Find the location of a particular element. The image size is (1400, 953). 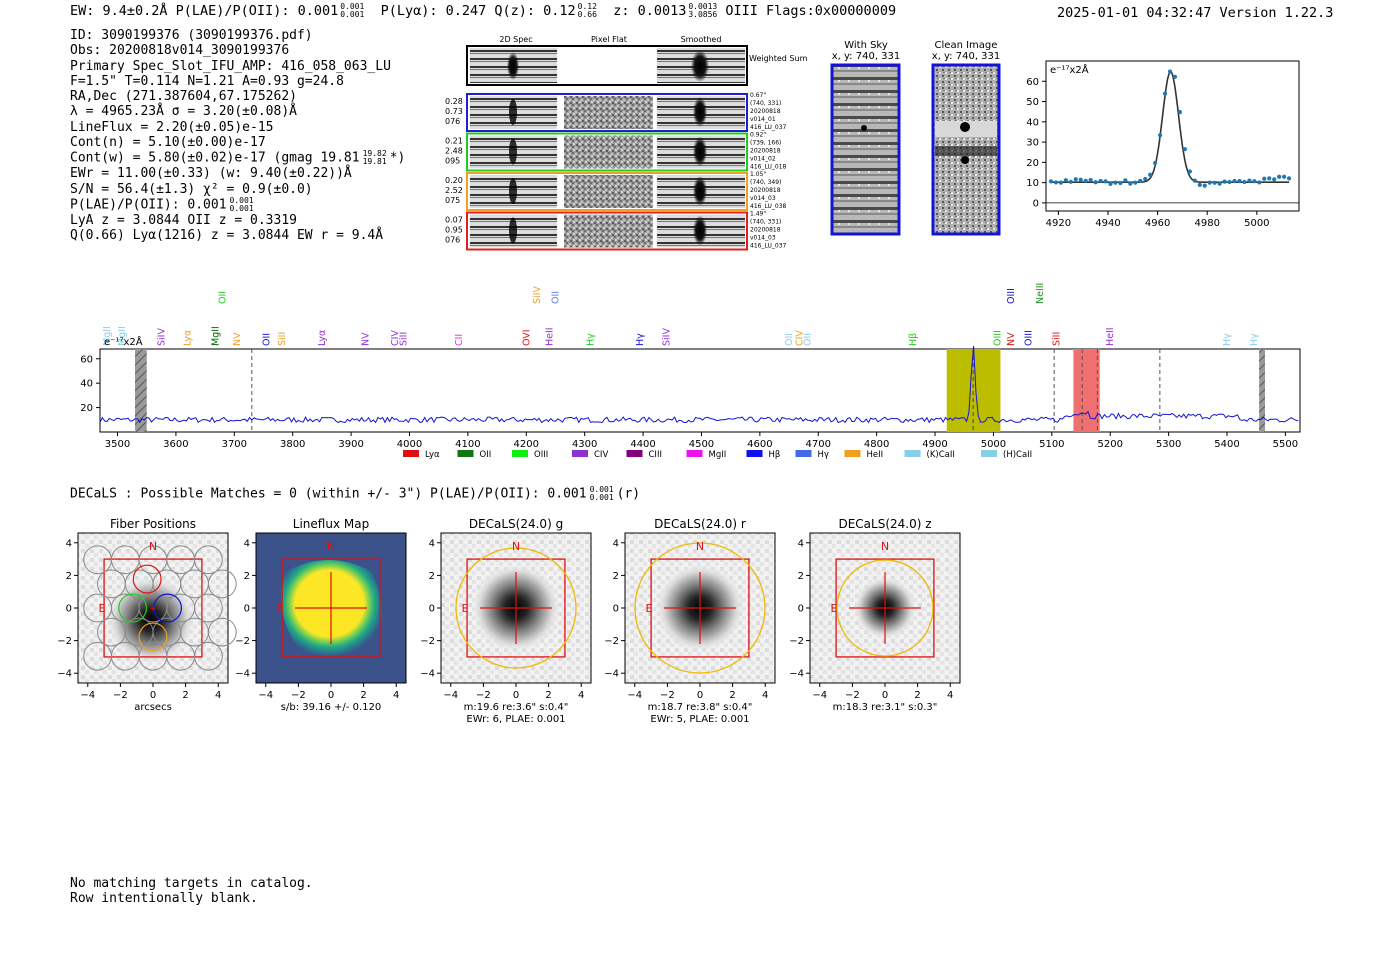

legend-label: CIII is located at coordinates (655, 455).